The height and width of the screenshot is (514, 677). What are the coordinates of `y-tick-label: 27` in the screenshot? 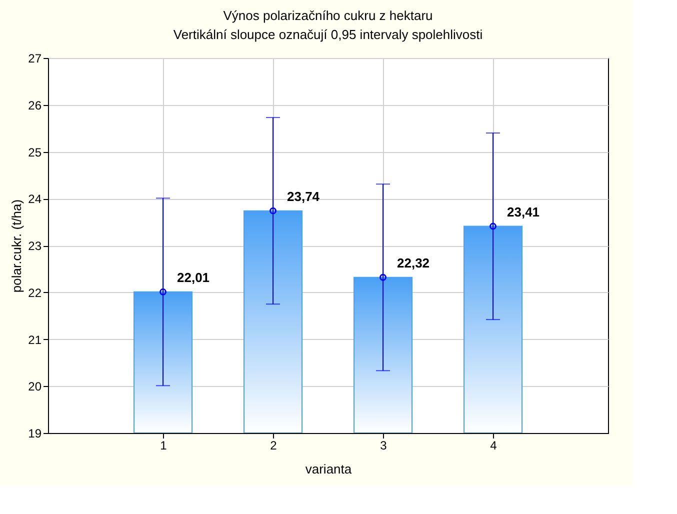 It's located at (35, 59).